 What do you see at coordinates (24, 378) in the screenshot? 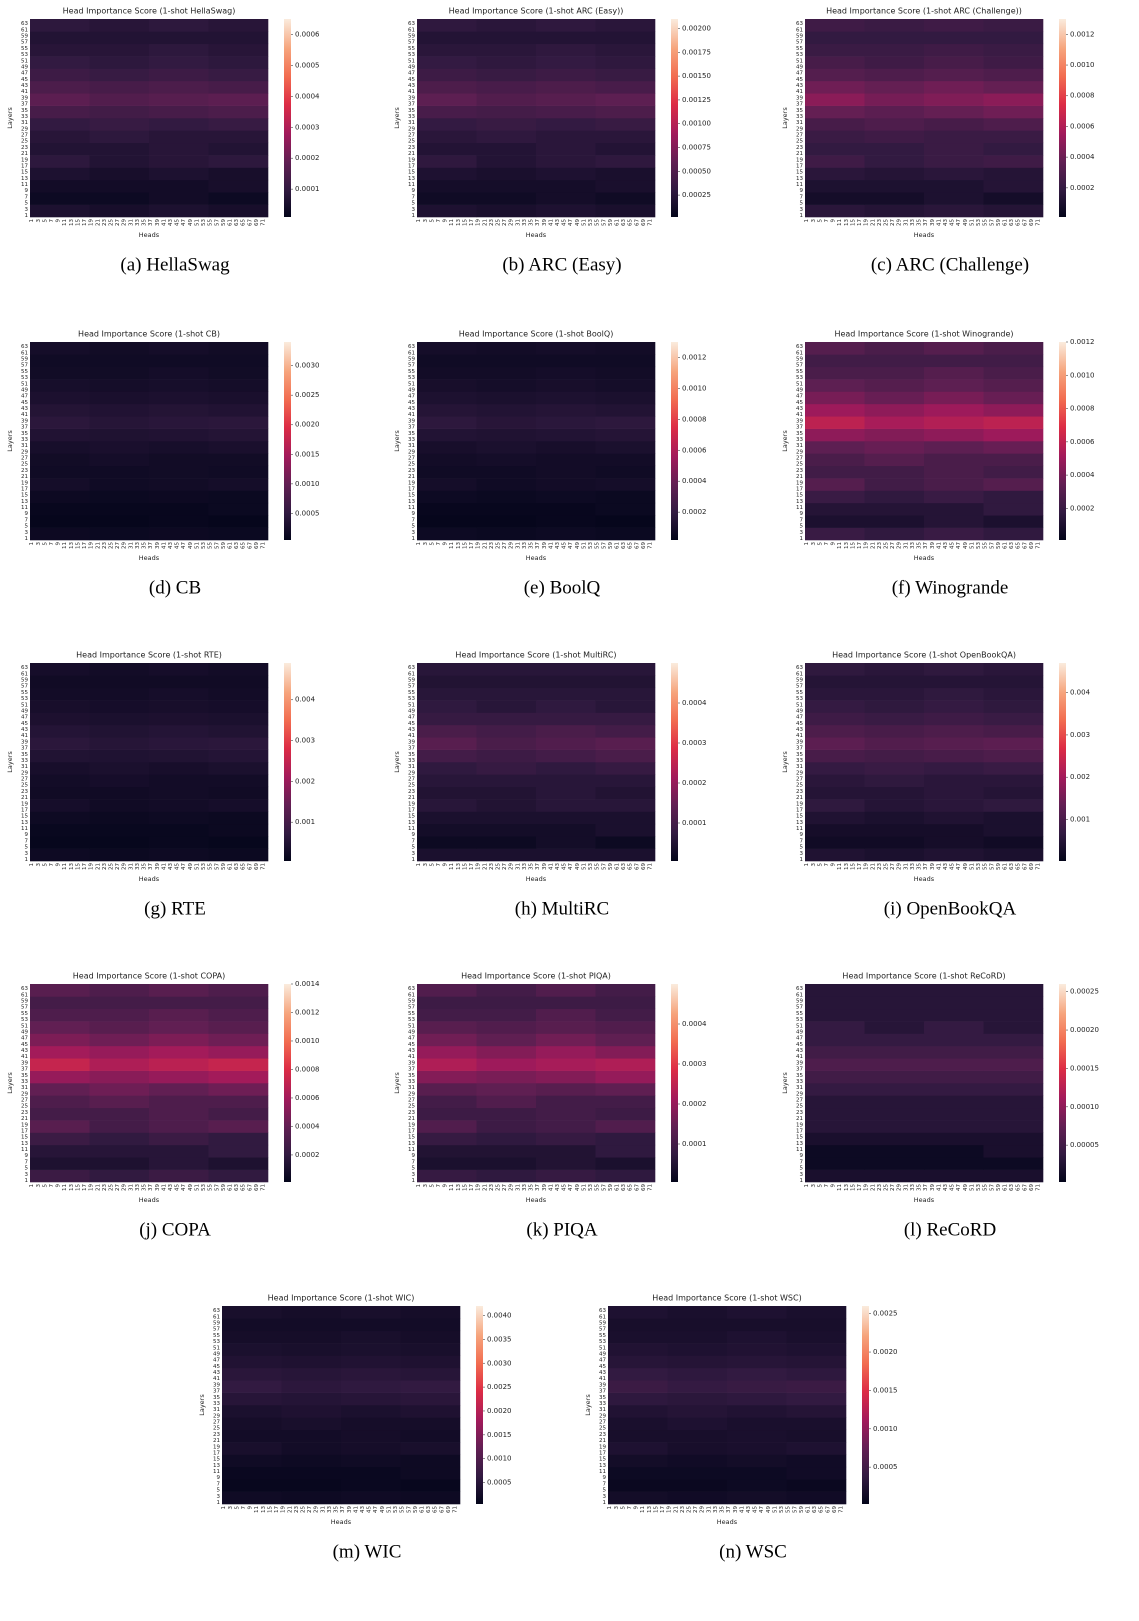
I see `y-tick-label: 53` at bounding box center [24, 378].